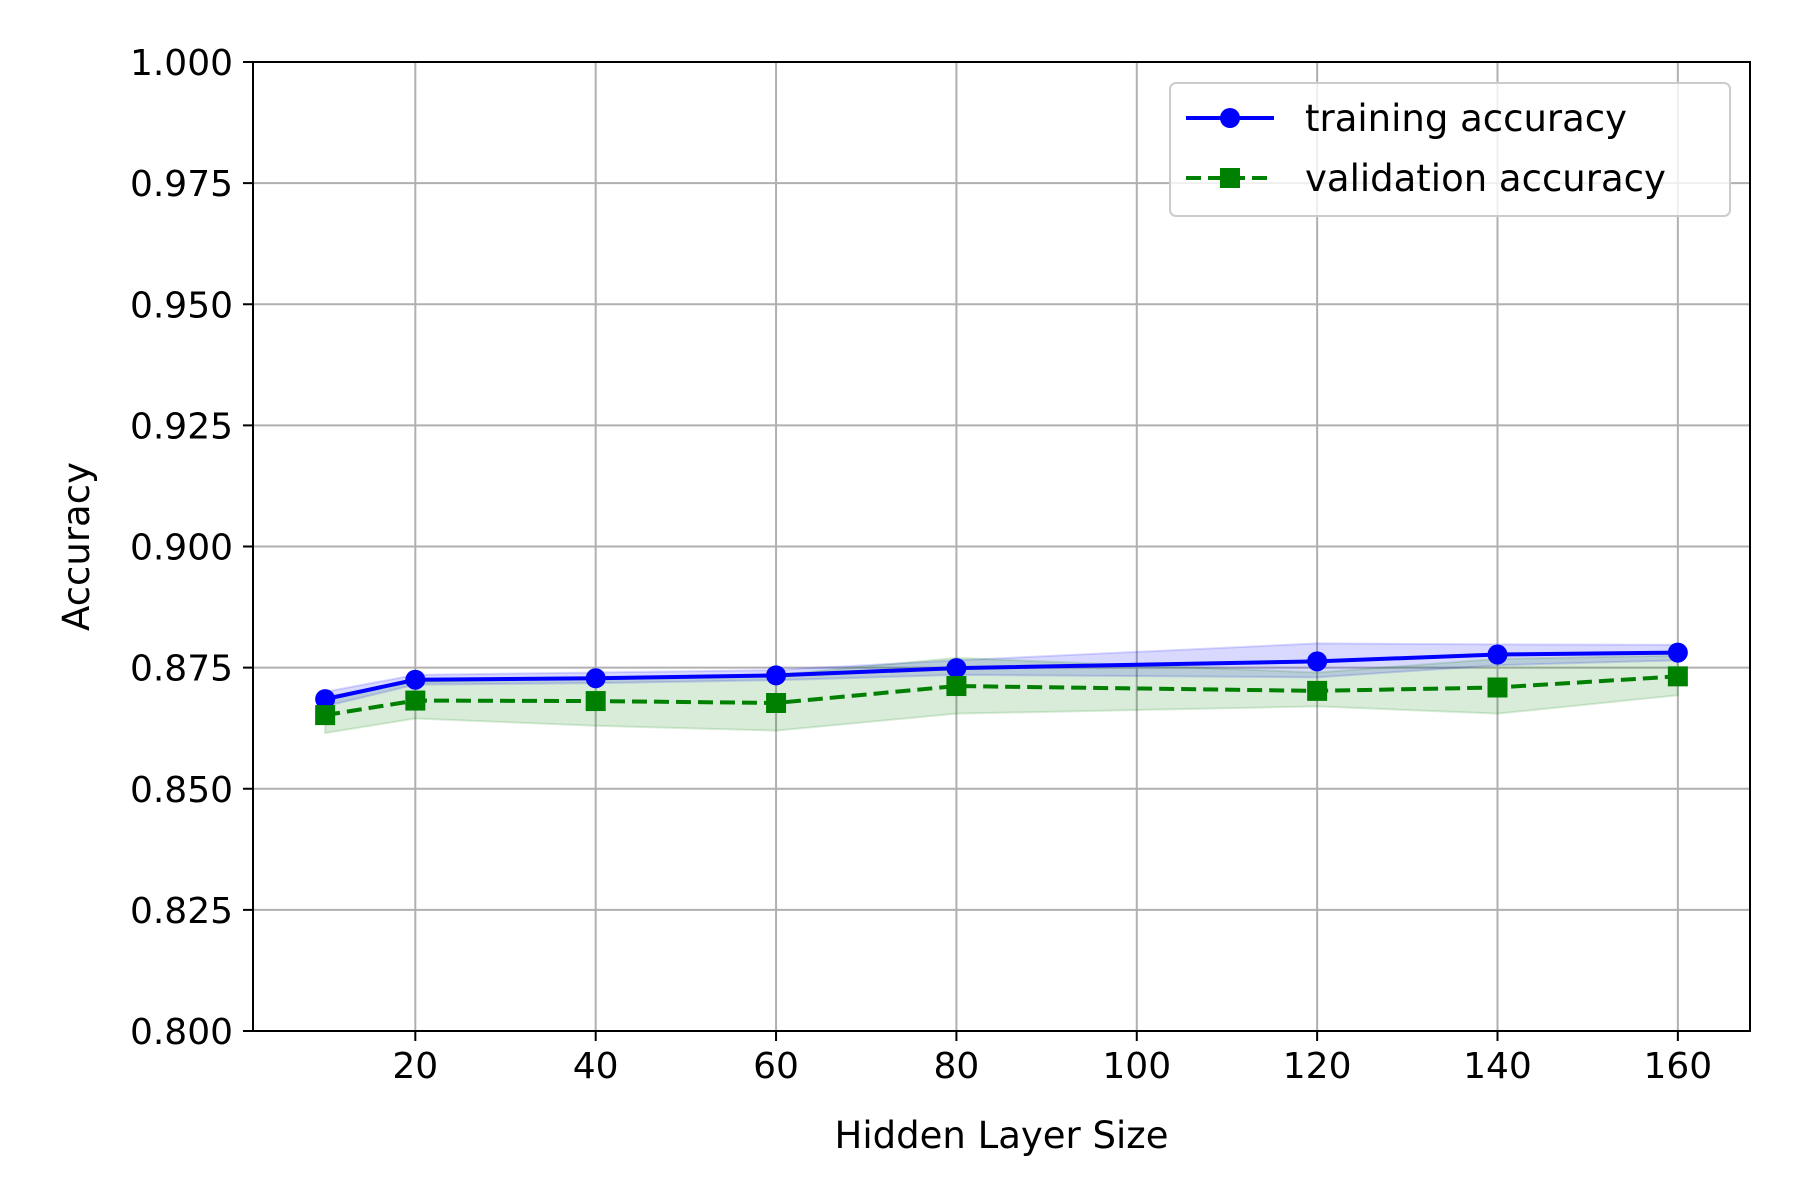 This screenshot has width=1800, height=1200. What do you see at coordinates (596, 1066) in the screenshot?
I see `x-tick-label: 40` at bounding box center [596, 1066].